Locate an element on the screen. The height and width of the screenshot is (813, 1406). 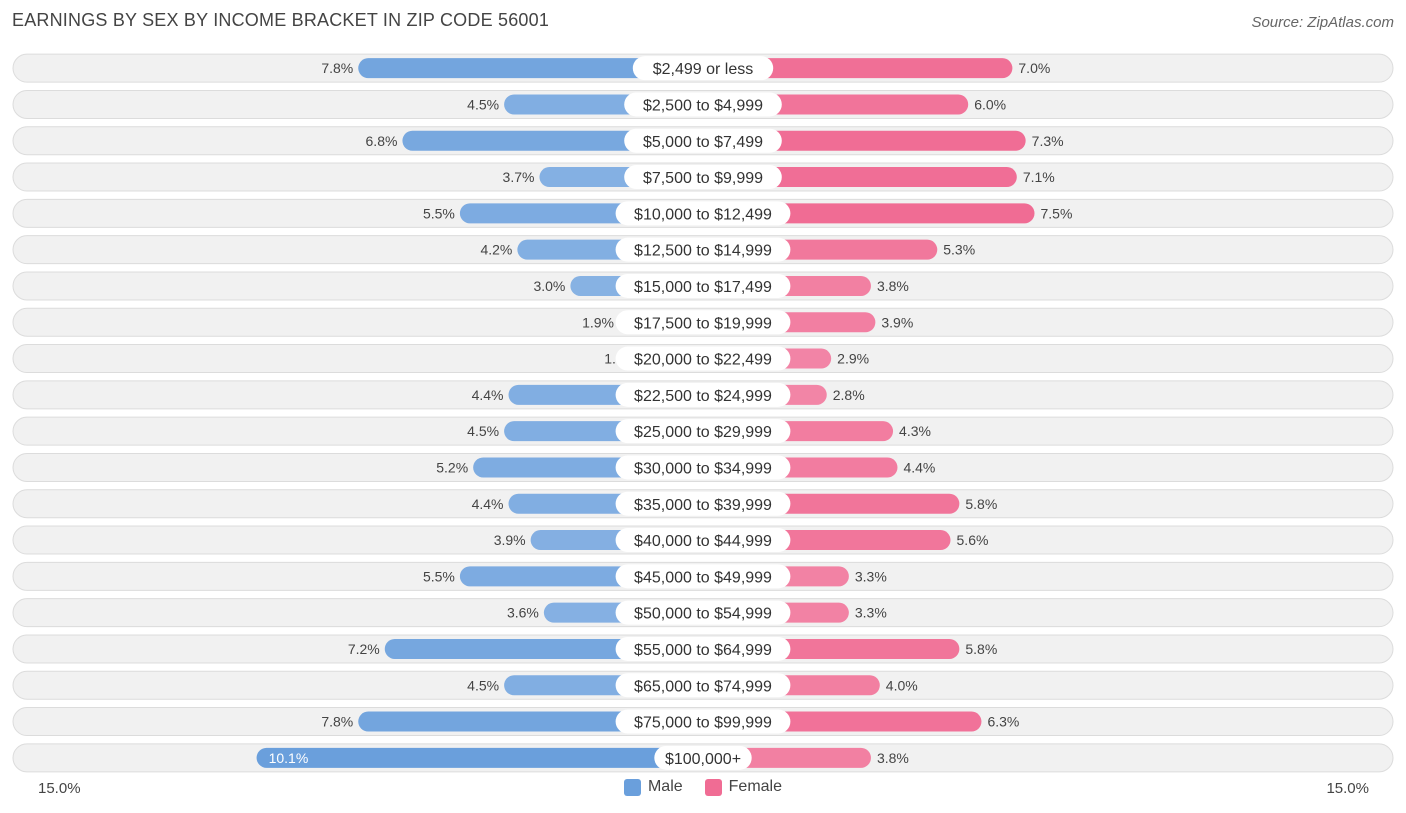
category-label: $50,000 to $54,999 is located at coordinates (703, 614).